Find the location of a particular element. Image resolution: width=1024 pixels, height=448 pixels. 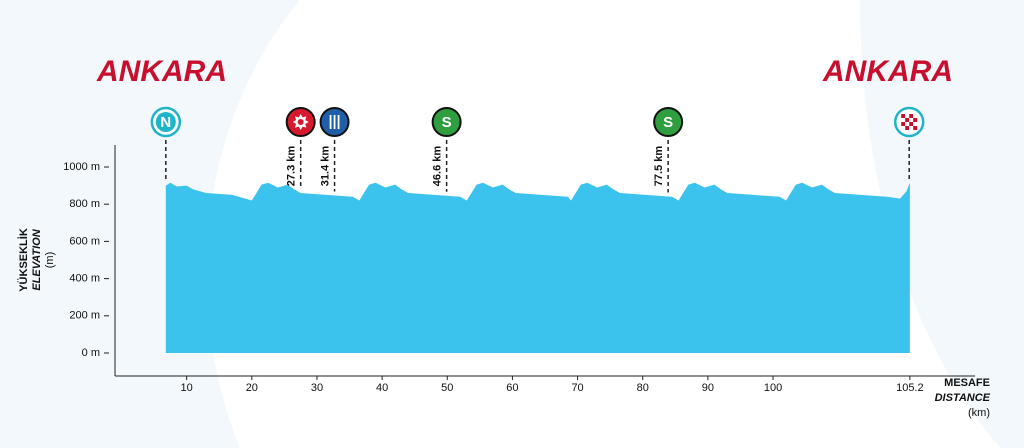

y-label: YÜKSEKLİK is located at coordinates (23, 260).